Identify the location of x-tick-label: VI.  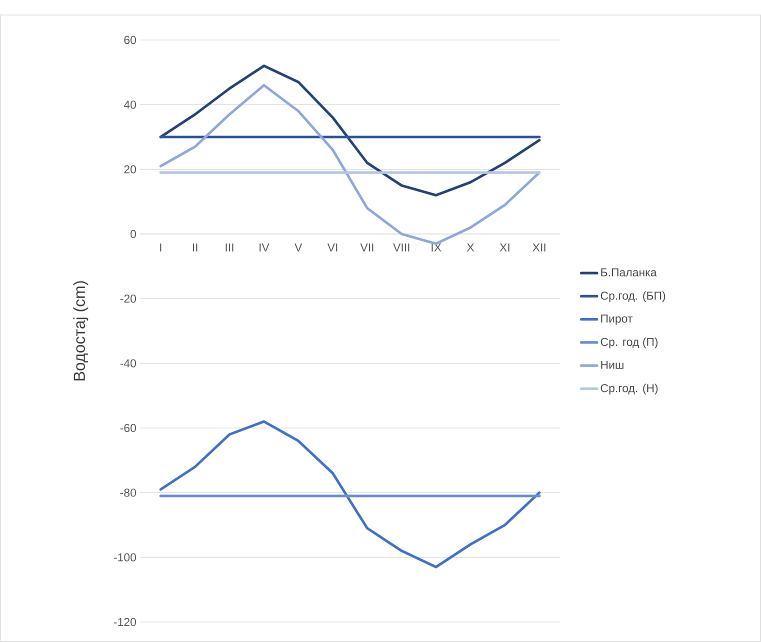
(332, 248).